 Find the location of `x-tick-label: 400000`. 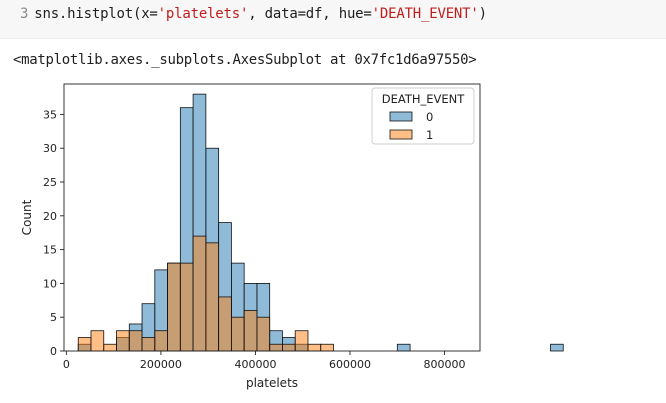

x-tick-label: 400000 is located at coordinates (255, 364).